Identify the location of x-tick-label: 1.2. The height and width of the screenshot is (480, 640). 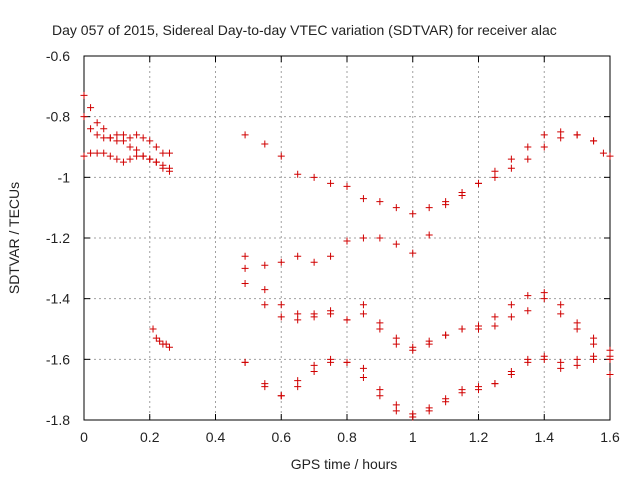
(479, 437).